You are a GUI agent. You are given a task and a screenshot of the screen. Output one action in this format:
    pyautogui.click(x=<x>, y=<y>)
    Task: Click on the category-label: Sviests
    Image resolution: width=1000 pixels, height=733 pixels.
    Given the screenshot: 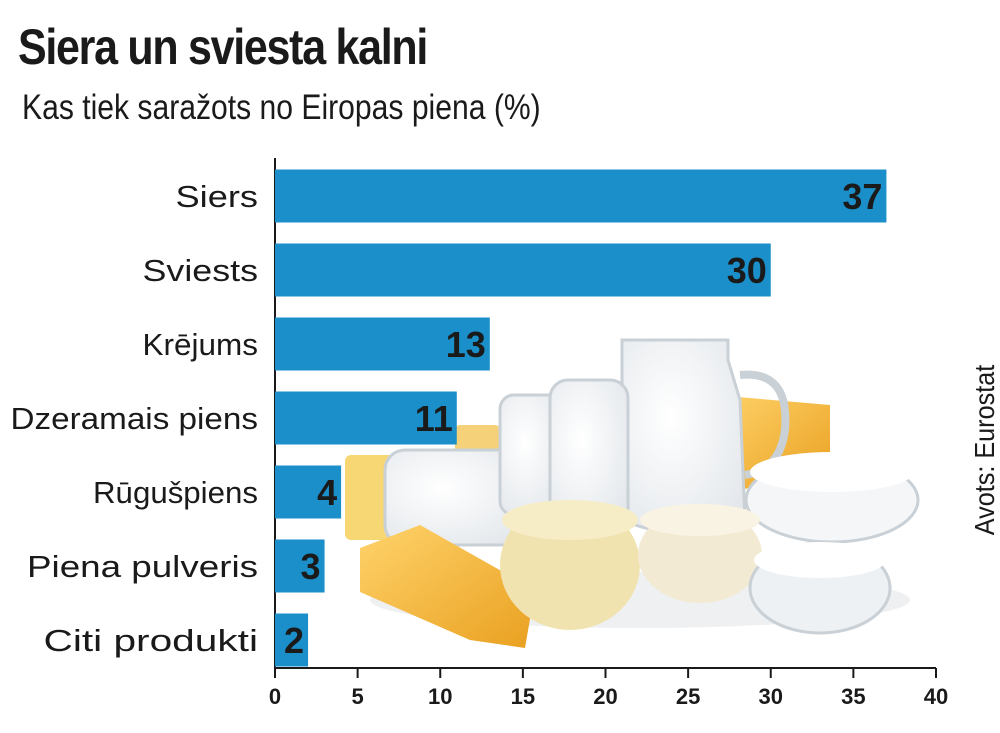 What is the action you would take?
    pyautogui.click(x=201, y=270)
    